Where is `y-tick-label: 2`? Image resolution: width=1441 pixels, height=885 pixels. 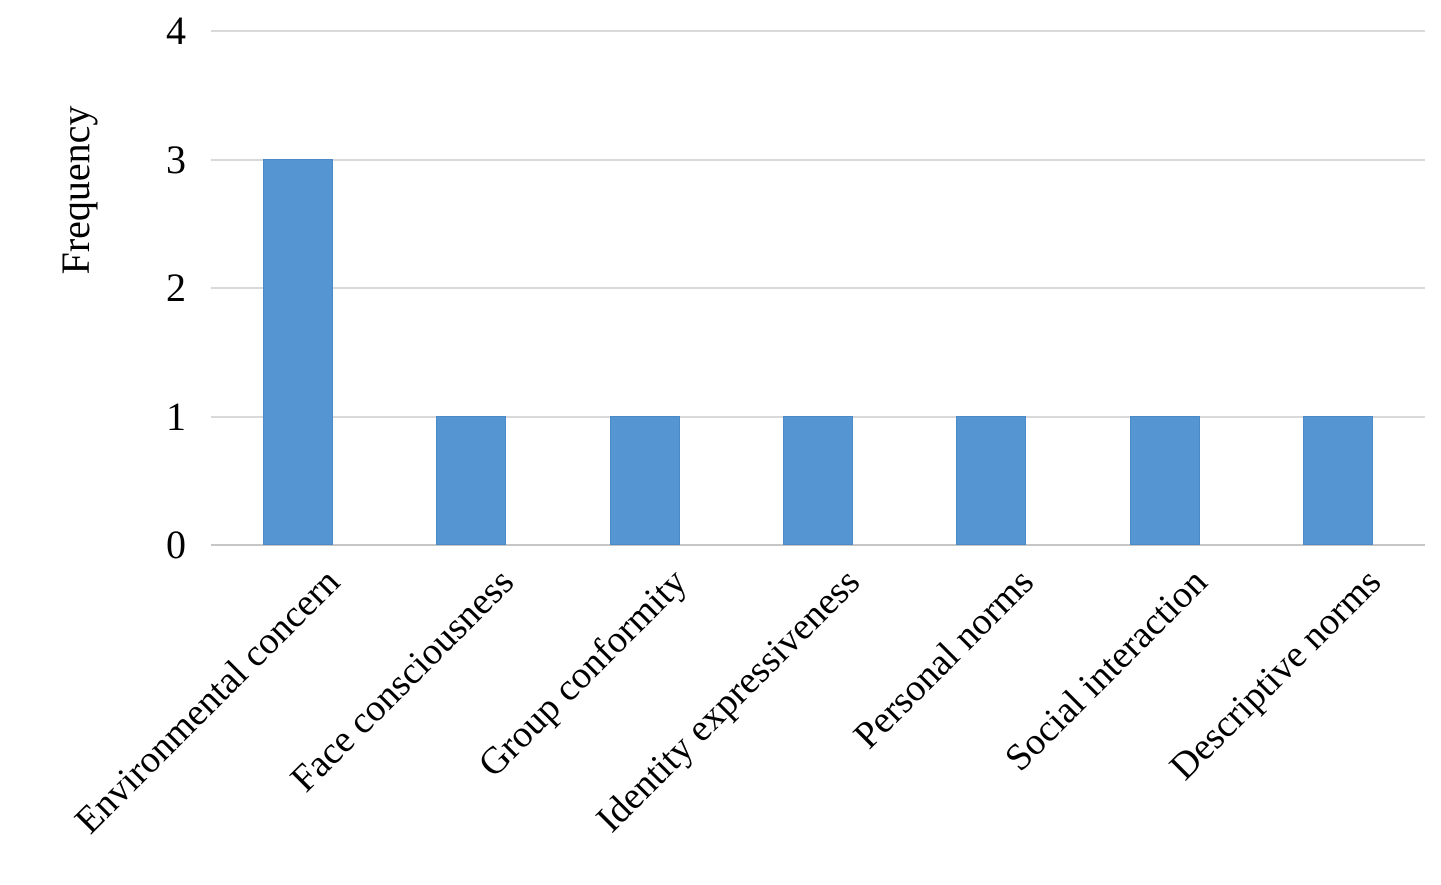 y-tick-label: 2 is located at coordinates (176, 287).